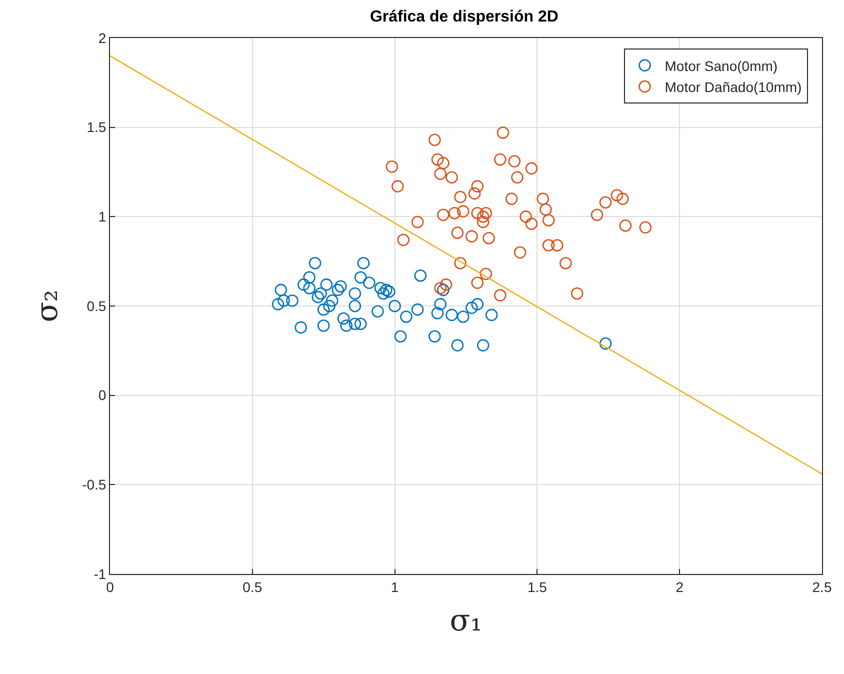  I want to click on y-axis-title: σ₂, so click(48, 306).